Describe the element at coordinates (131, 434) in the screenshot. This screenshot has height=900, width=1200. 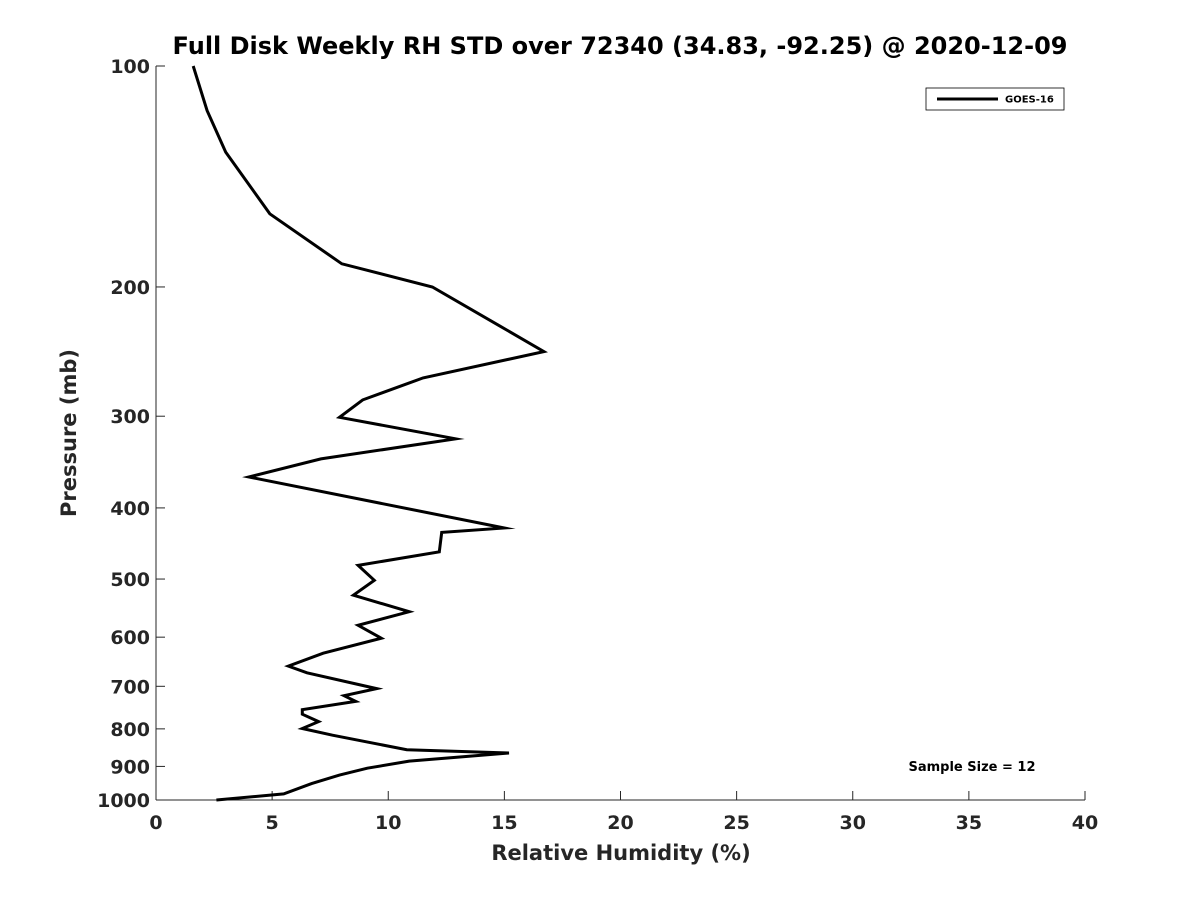
I see `y-axis-ticks: 100 200 300 400 500 600 700 800 900 1000` at that location.